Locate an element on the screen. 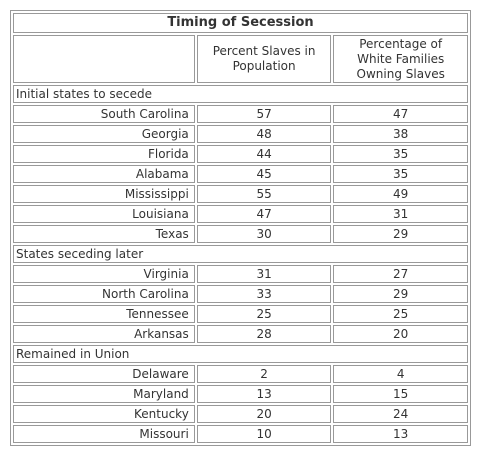  group-label: Initial states to secede is located at coordinates (240, 94).